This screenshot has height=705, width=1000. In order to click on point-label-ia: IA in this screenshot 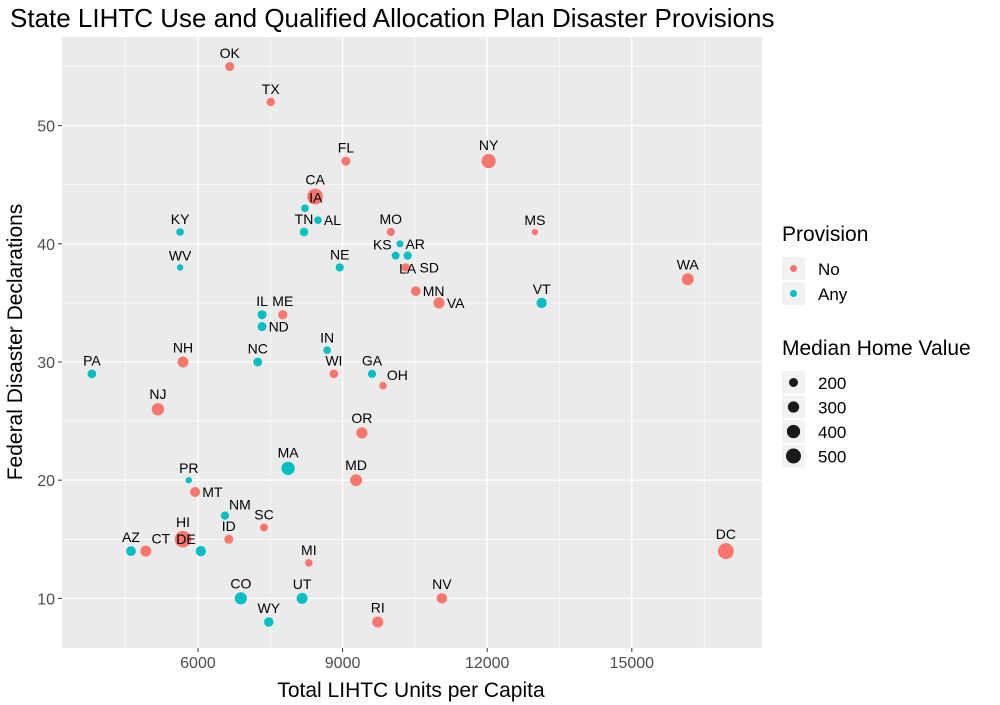, I will do `click(316, 198)`.